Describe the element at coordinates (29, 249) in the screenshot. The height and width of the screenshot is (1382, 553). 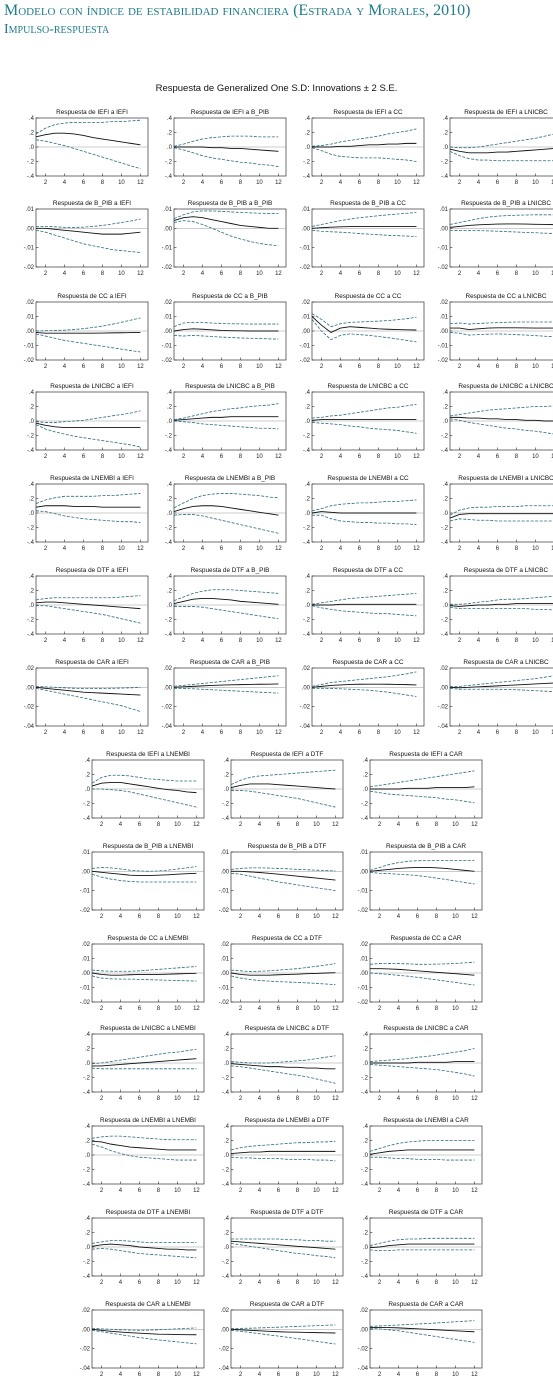
I see `y-tick-label: -.01` at that location.